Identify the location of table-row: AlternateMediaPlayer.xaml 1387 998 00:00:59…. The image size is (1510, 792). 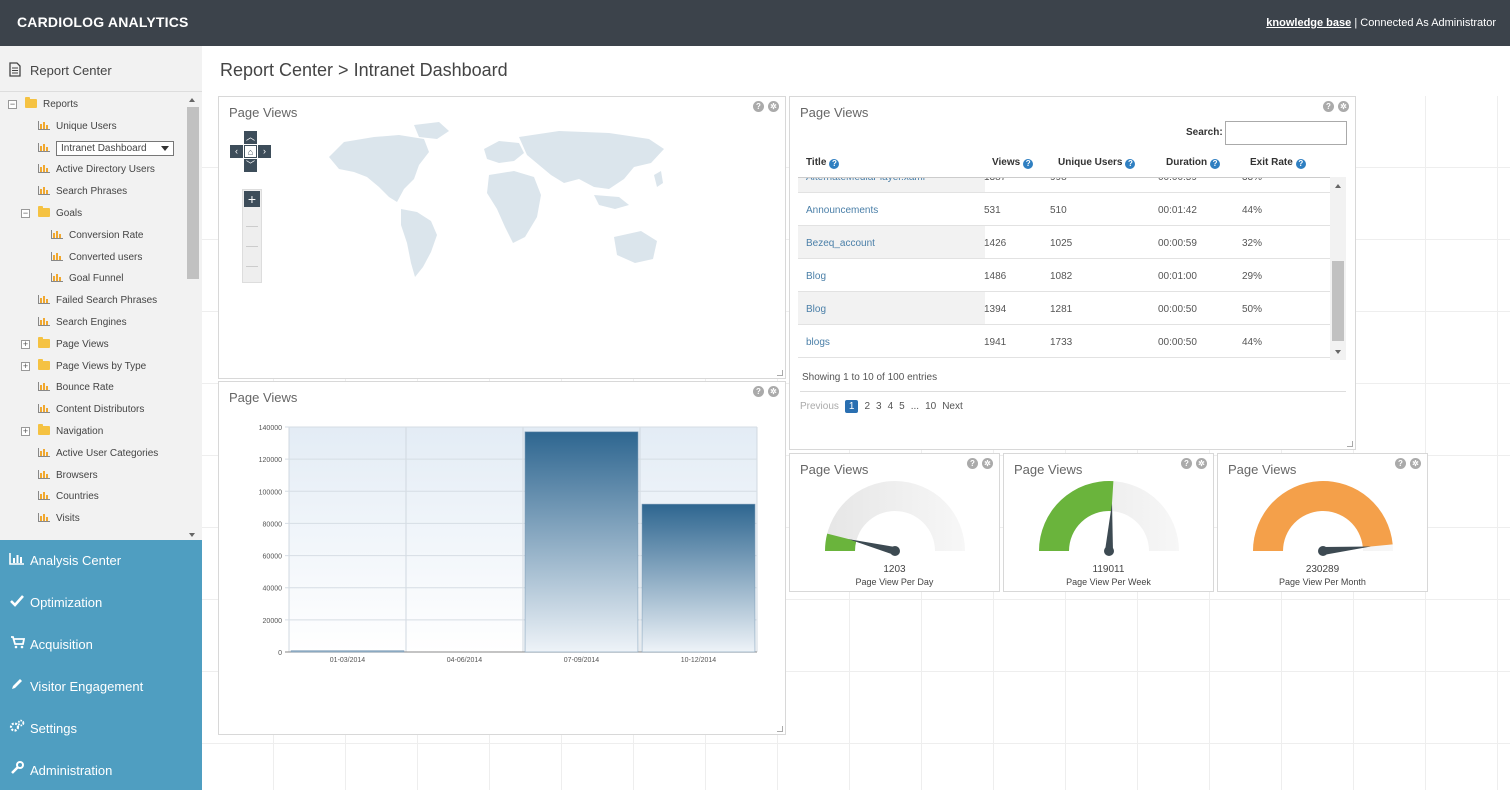
(1064, 185).